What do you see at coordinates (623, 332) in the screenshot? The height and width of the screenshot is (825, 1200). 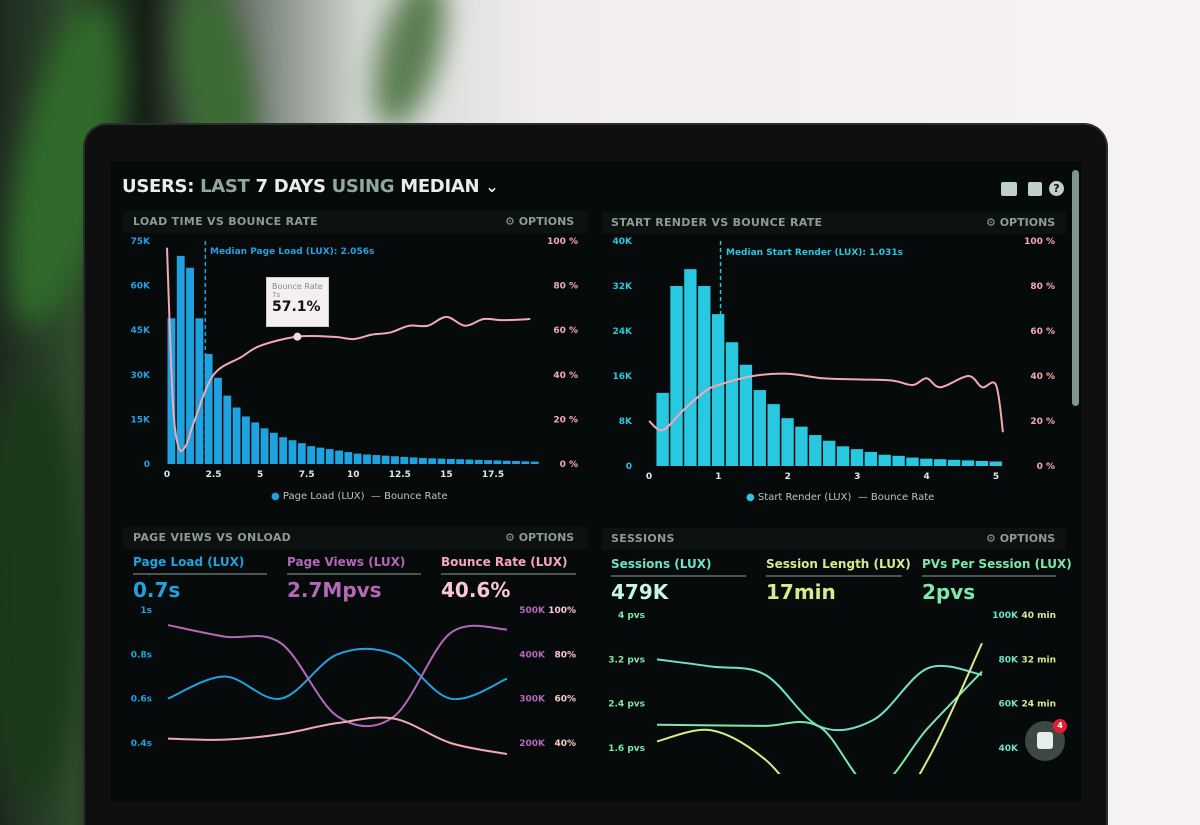 I see `axis-tick-label: 24K` at bounding box center [623, 332].